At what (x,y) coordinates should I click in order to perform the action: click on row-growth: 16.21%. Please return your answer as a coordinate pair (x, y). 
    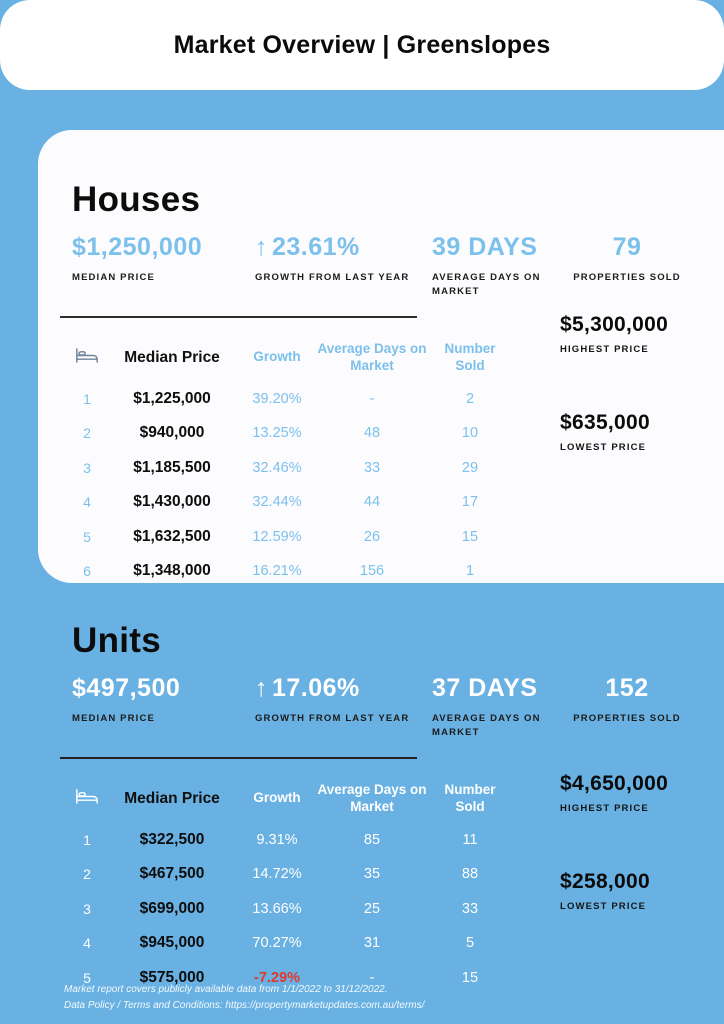
    Looking at the image, I should click on (277, 571).